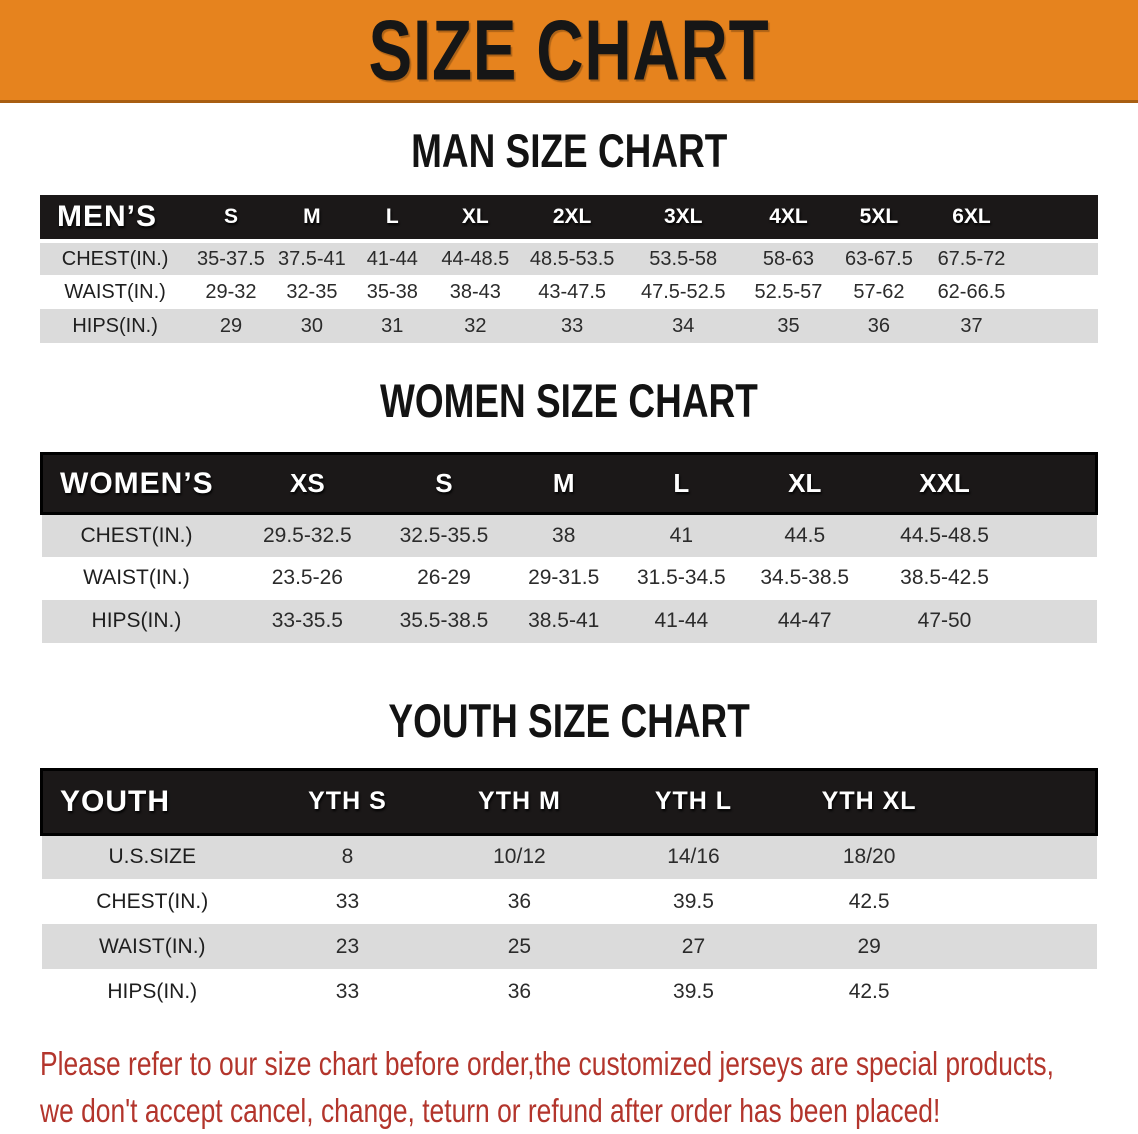 The width and height of the screenshot is (1138, 1134). Describe the element at coordinates (307, 483) in the screenshot. I see `column-header-cell: XS` at that location.